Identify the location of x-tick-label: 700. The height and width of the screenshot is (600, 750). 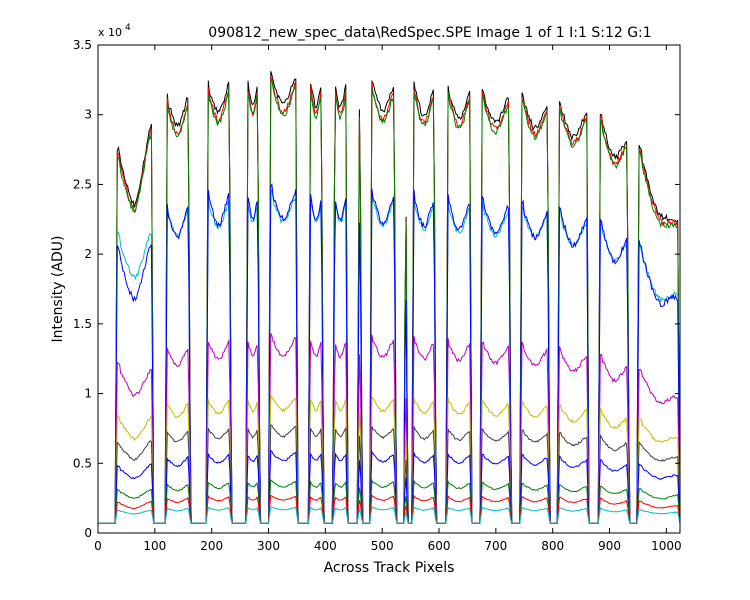
(495, 546).